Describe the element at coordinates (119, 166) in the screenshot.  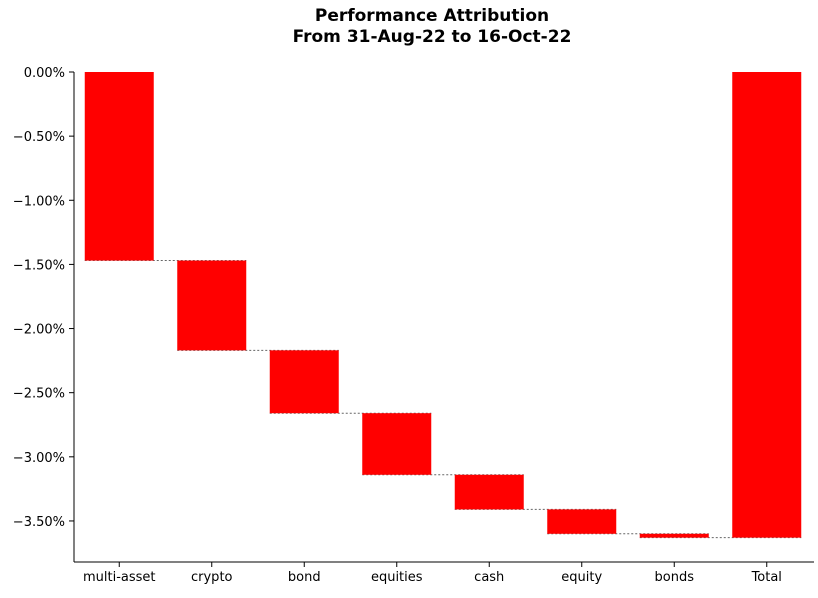
I see `bar-multi-asset` at that location.